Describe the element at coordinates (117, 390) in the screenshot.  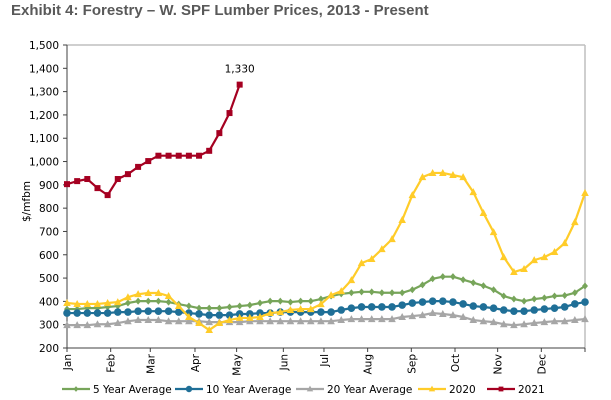
I see `legend-item-5-year-average: 5 Year Average` at that location.